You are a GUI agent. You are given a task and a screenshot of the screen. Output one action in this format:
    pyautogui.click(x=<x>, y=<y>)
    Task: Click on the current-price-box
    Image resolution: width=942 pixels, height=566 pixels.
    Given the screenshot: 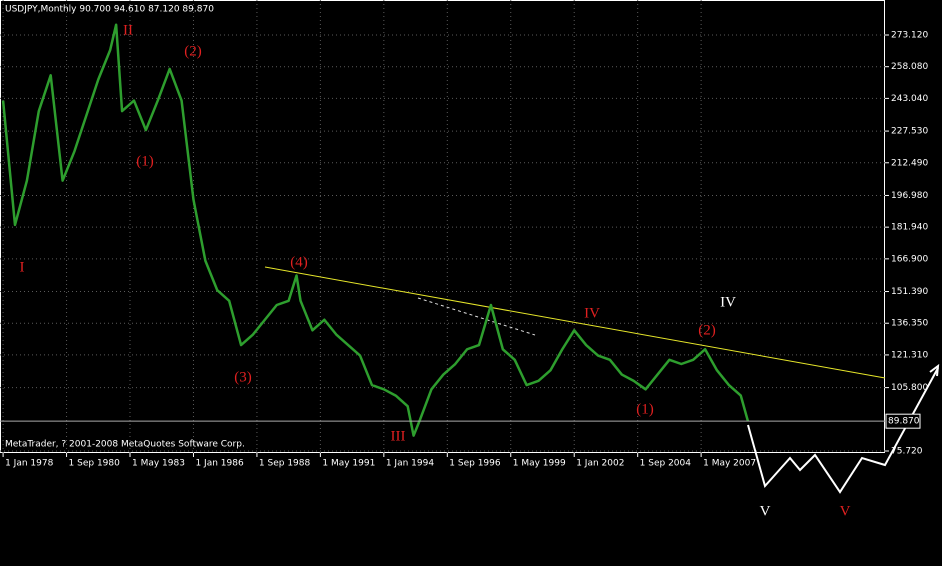 What is the action you would take?
    pyautogui.click(x=903, y=421)
    